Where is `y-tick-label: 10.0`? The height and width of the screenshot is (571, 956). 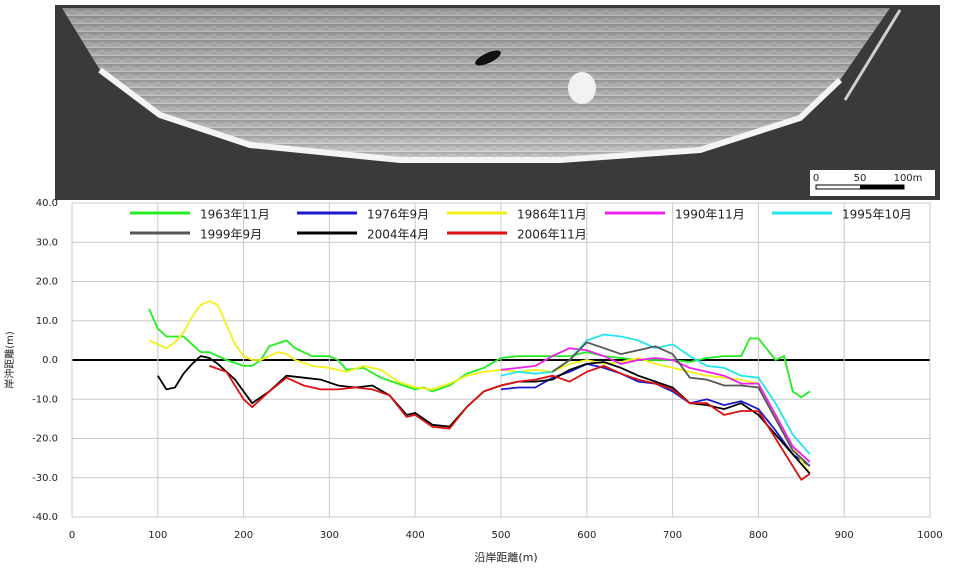 y-tick-label: 10.0 is located at coordinates (47, 321).